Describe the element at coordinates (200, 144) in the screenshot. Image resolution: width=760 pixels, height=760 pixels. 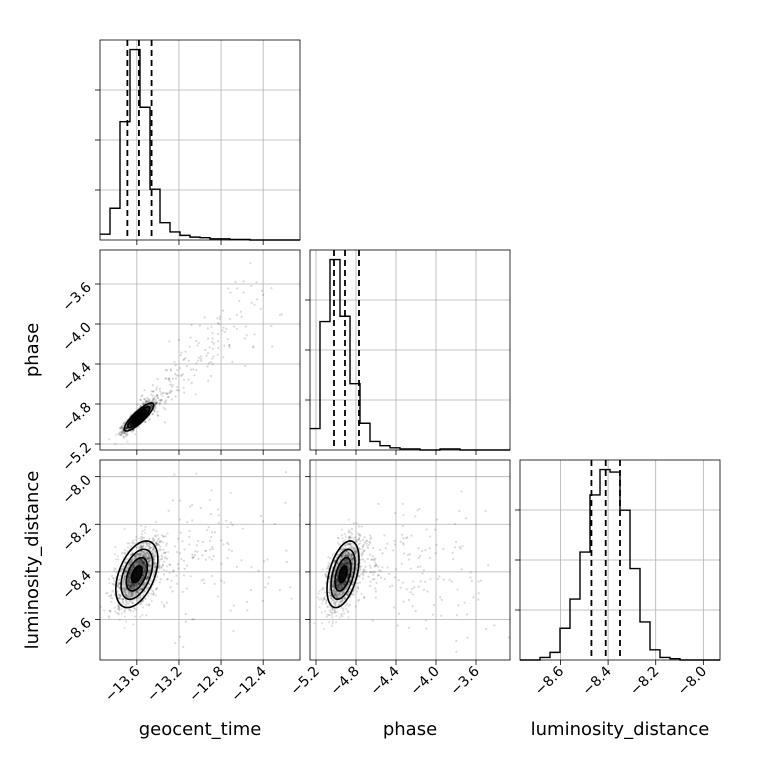
I see `histogram-geocent-time` at that location.